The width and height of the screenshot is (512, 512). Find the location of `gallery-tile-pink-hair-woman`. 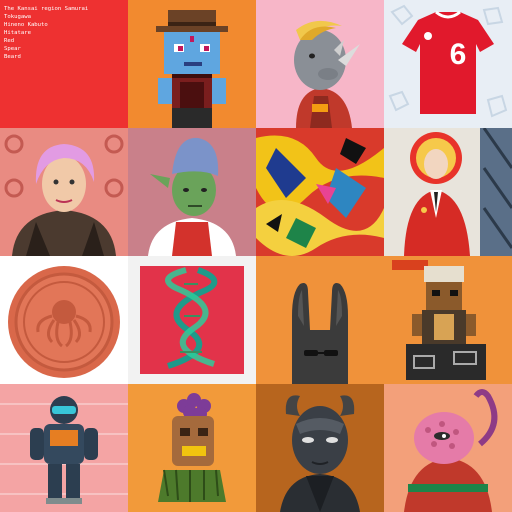

gallery-tile-pink-hair-woman is located at coordinates (64, 192).